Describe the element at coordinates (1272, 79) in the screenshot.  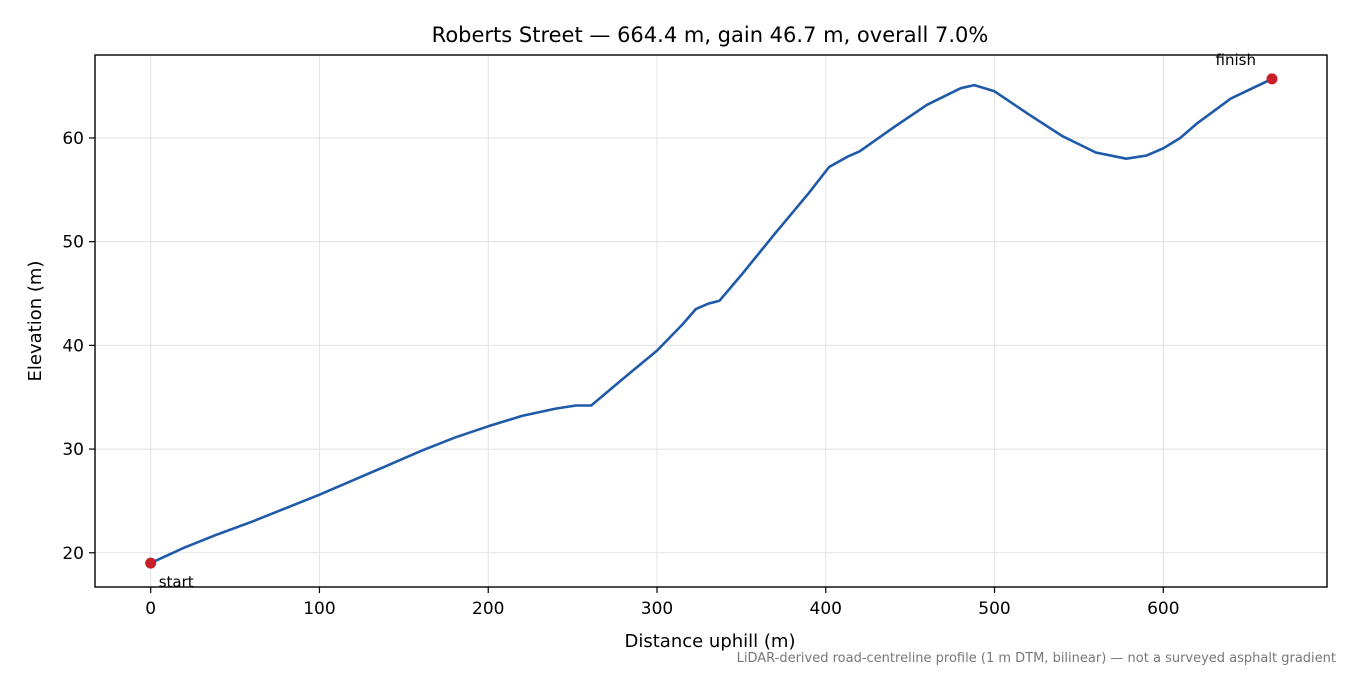
I see `finish-point` at that location.